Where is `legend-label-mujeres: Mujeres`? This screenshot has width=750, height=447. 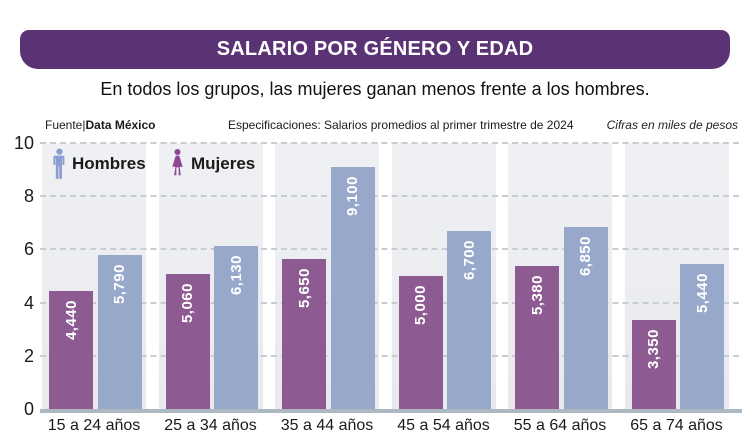 legend-label-mujeres: Mujeres is located at coordinates (223, 163).